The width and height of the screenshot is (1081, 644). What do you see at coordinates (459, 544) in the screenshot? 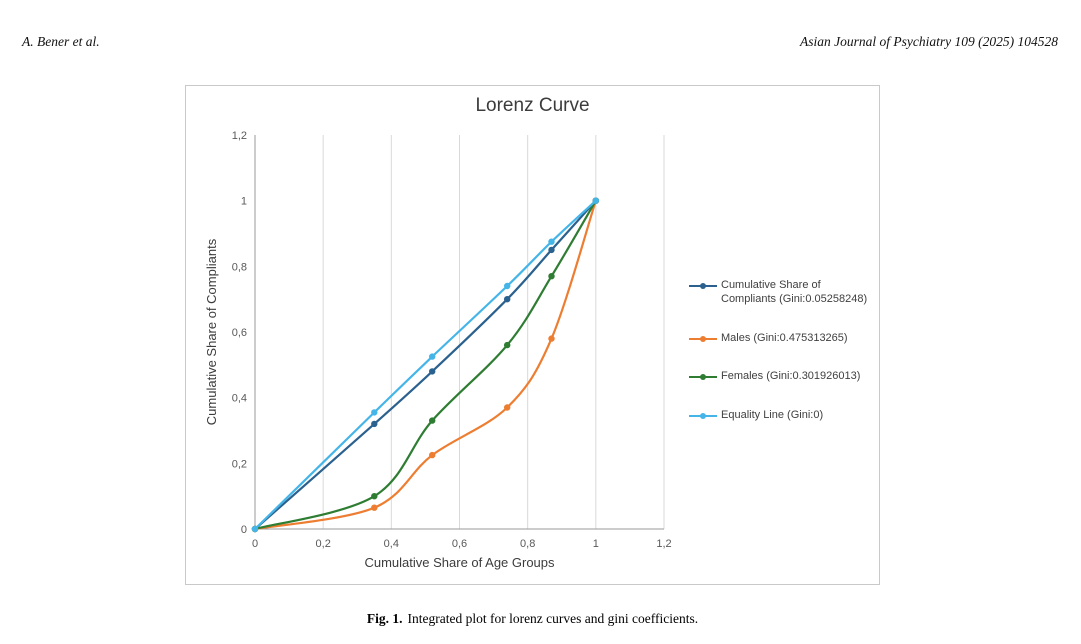
I see `x-tick-label: 0,6` at bounding box center [459, 544].